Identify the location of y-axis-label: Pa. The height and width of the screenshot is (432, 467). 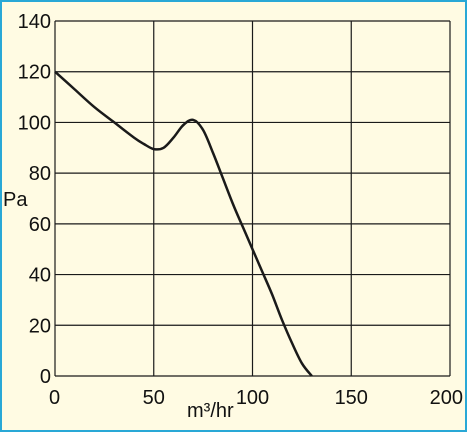
(15, 200).